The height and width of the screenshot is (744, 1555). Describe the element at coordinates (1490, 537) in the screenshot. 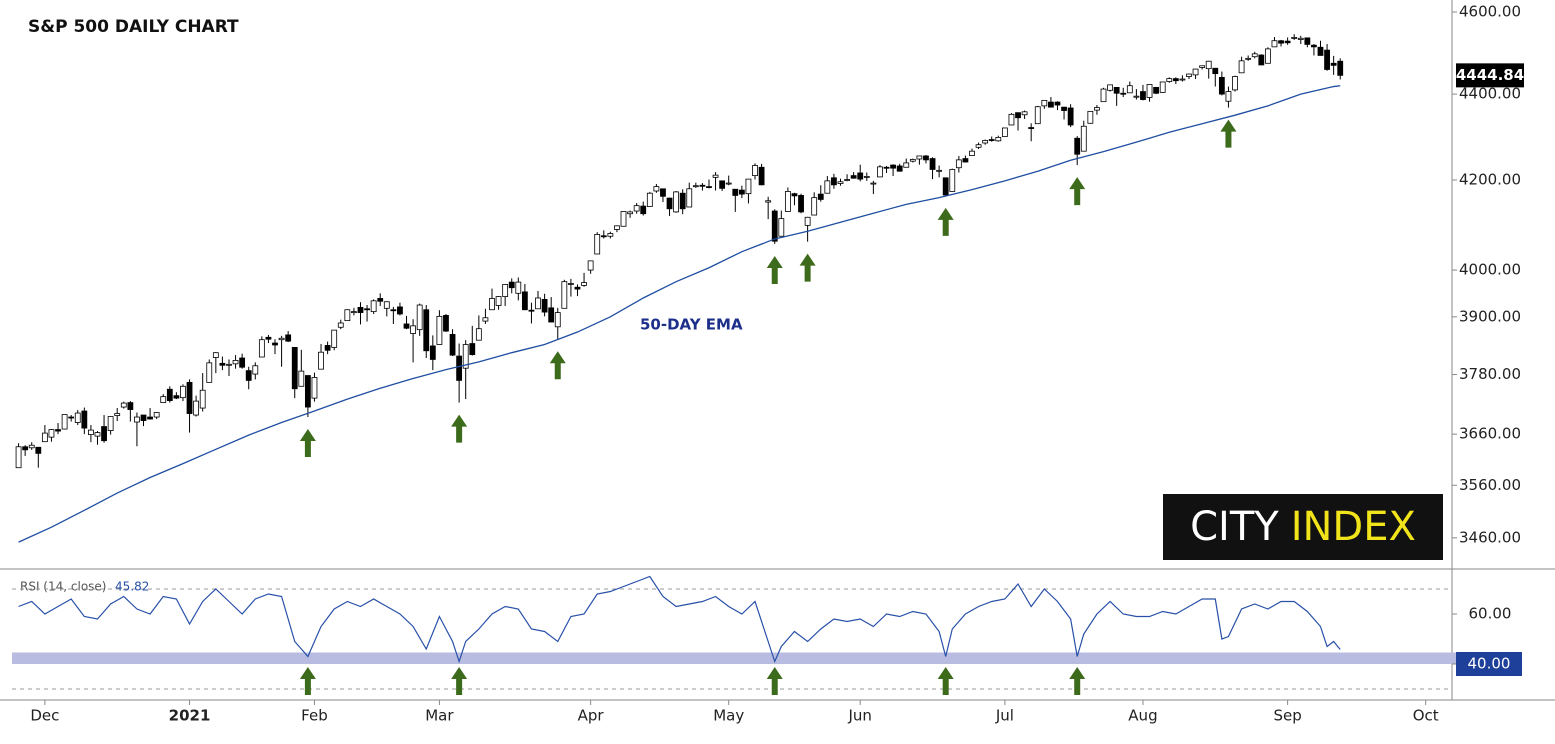

I see `y-tick-label: 3460.00` at that location.